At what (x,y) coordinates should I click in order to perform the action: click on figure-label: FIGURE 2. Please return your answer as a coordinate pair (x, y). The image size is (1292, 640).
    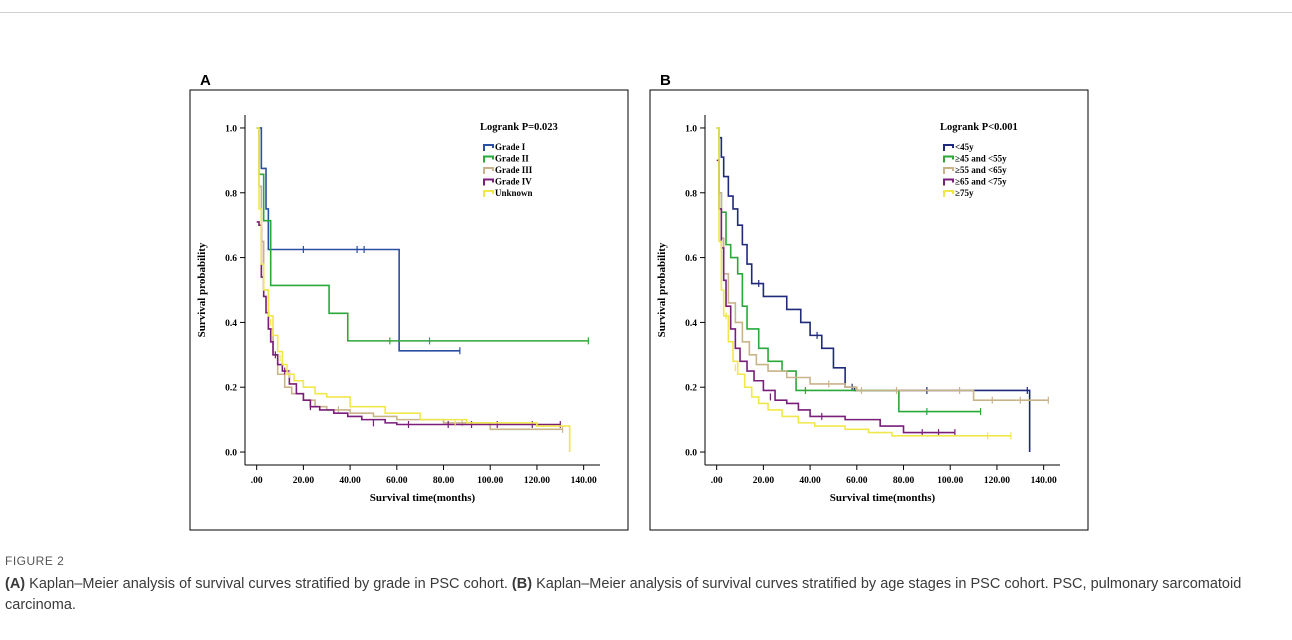
    Looking at the image, I should click on (35, 561).